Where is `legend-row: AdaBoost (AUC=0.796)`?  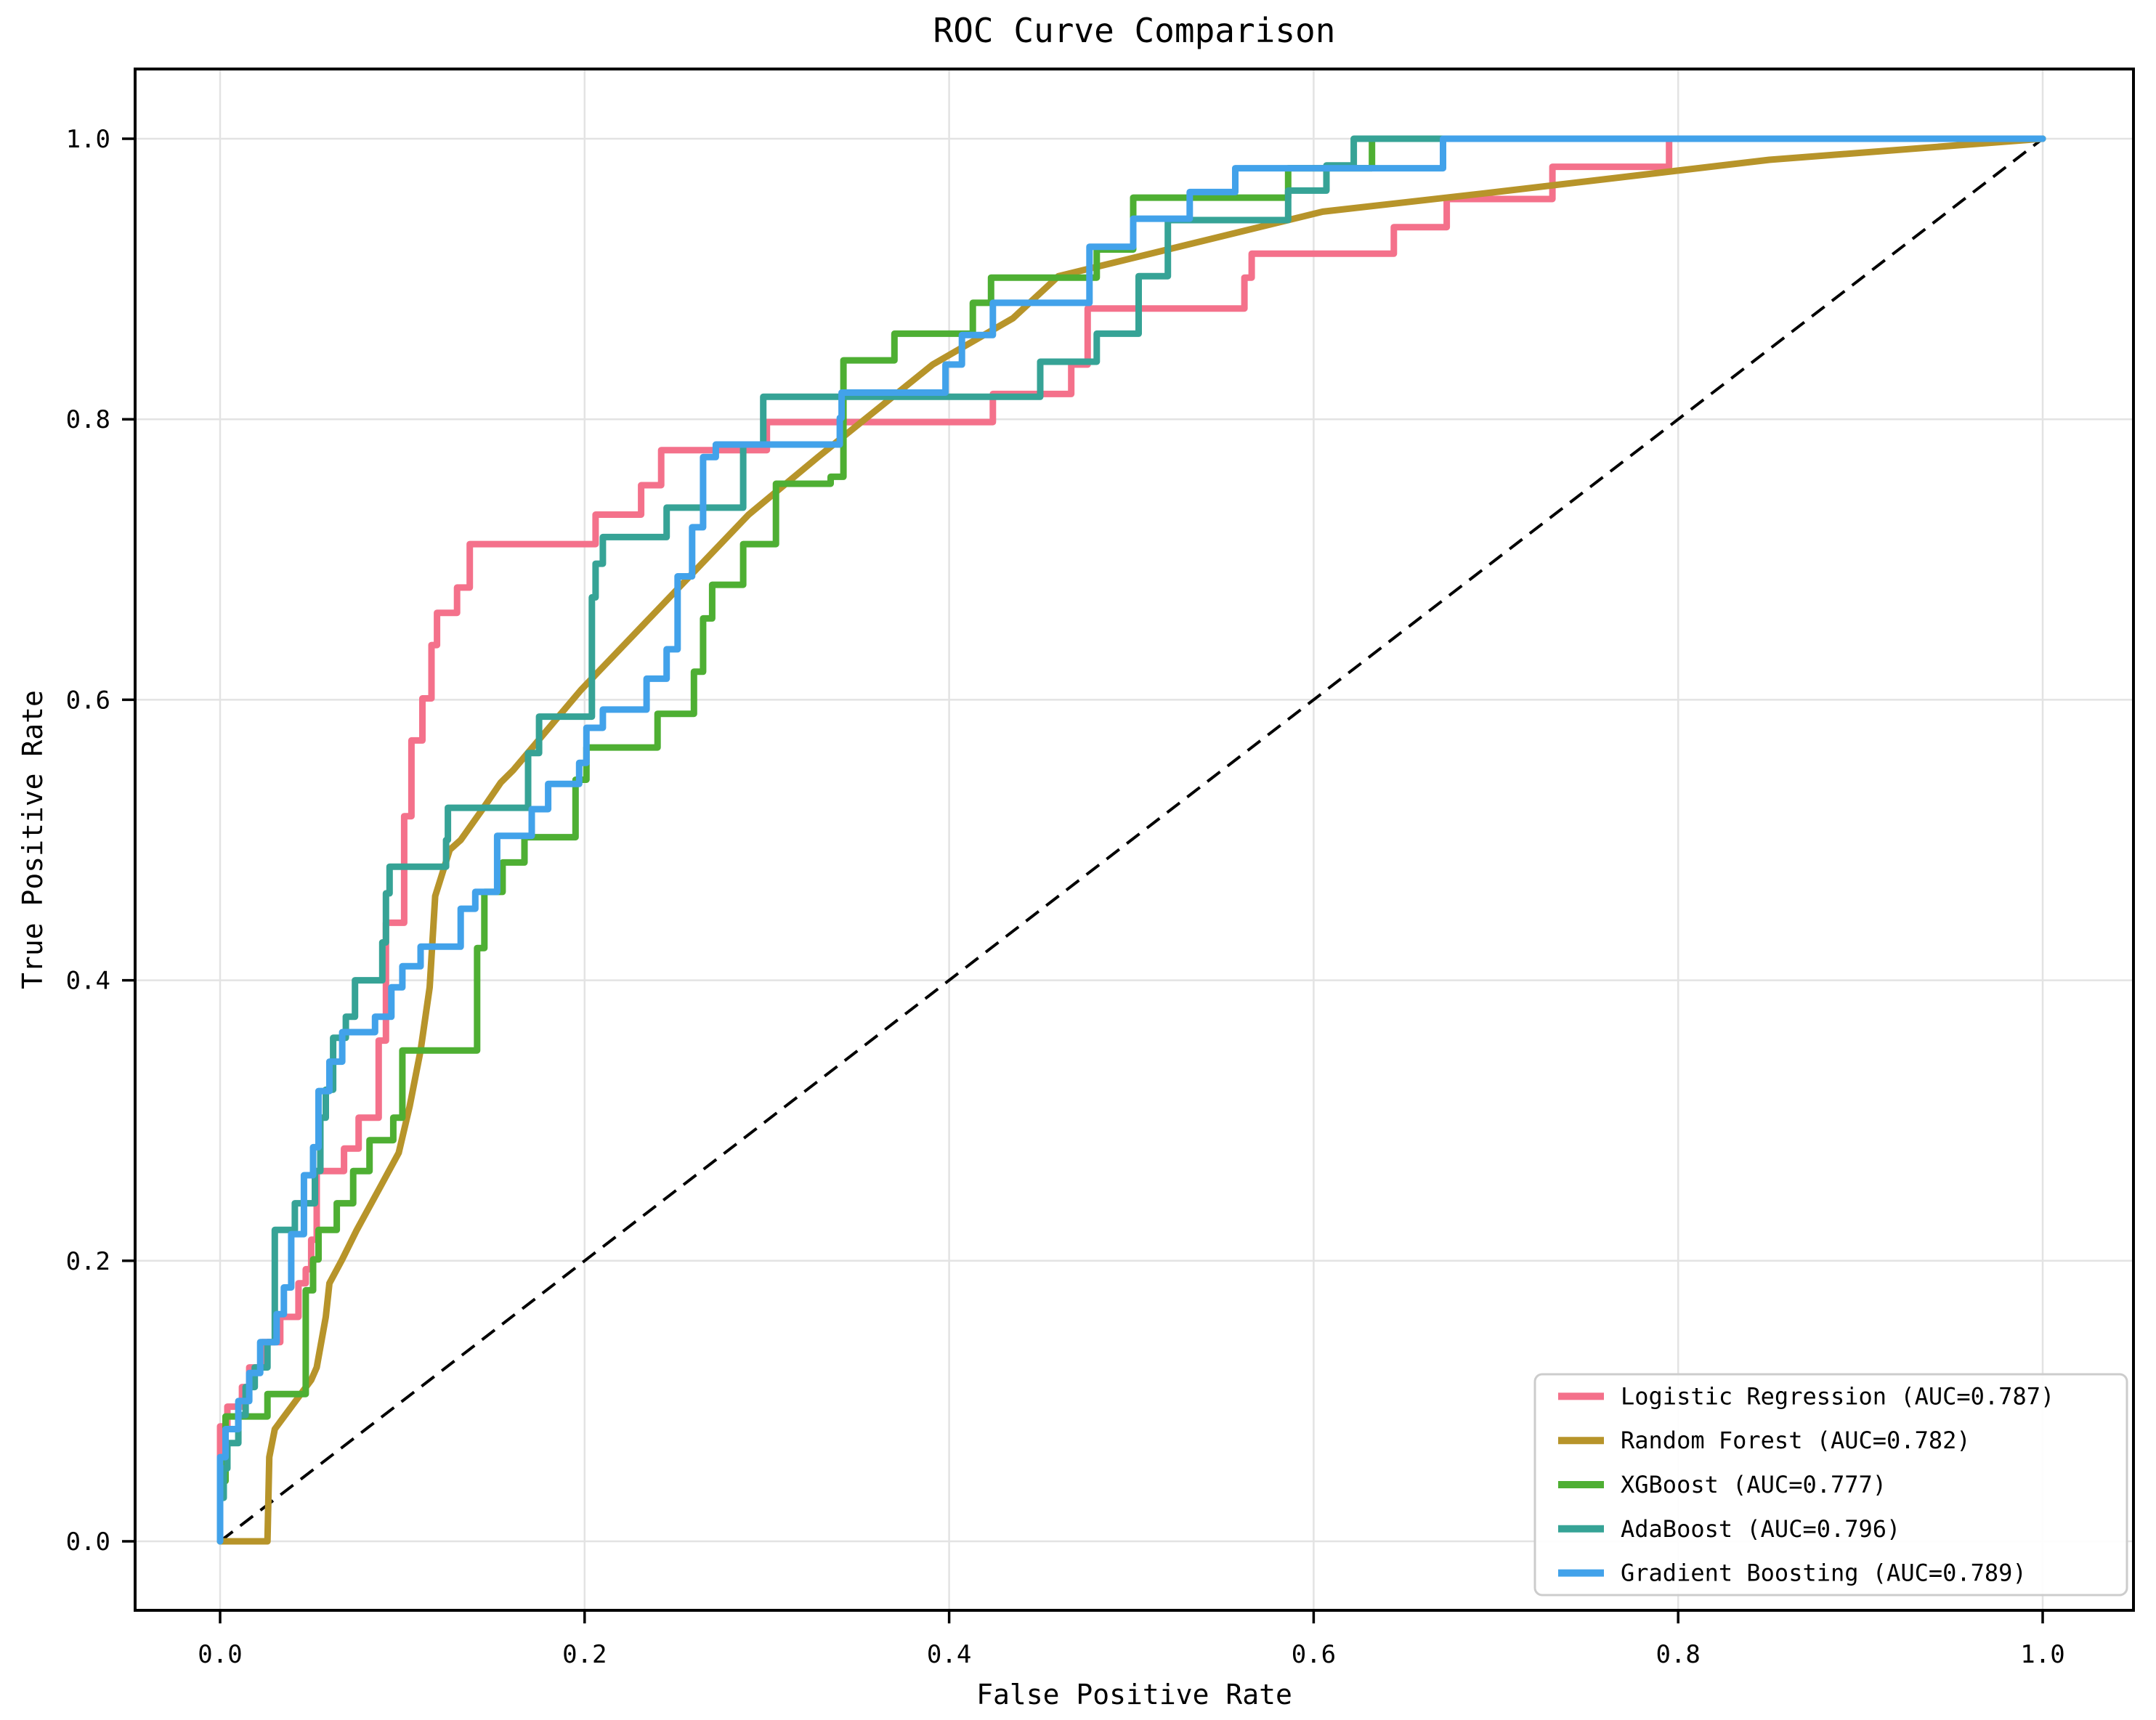 legend-row: AdaBoost (AUC=0.796) is located at coordinates (1729, 1529).